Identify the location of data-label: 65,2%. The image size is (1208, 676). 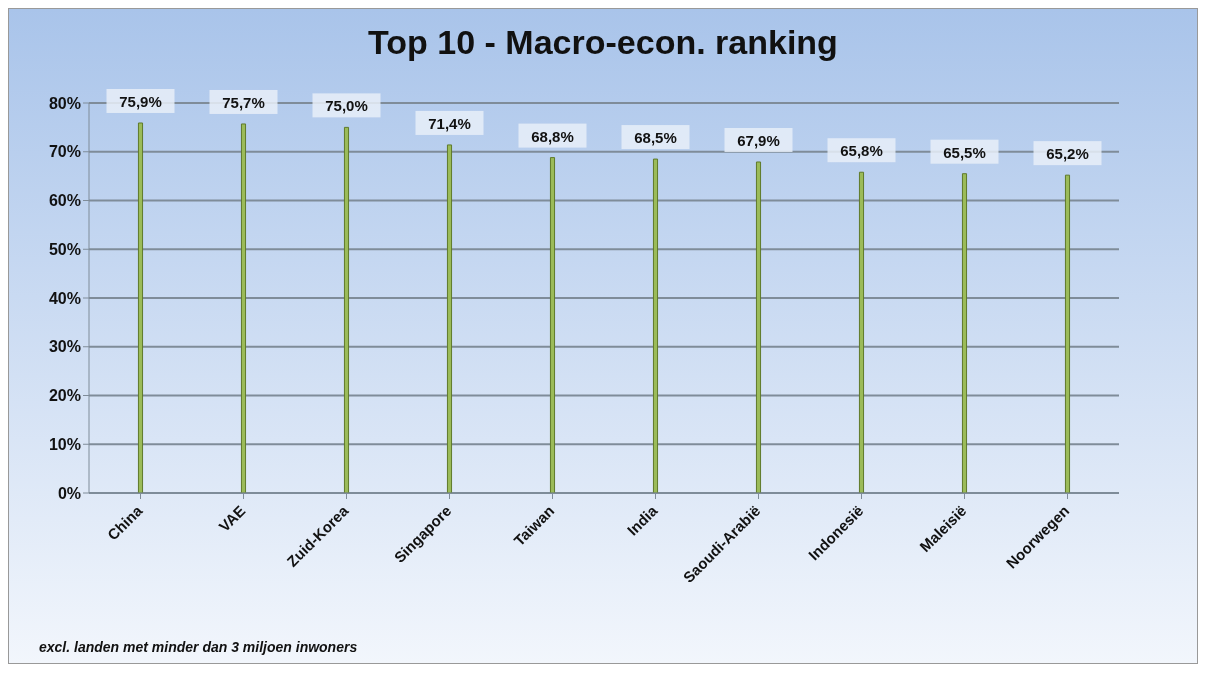
(1067, 154).